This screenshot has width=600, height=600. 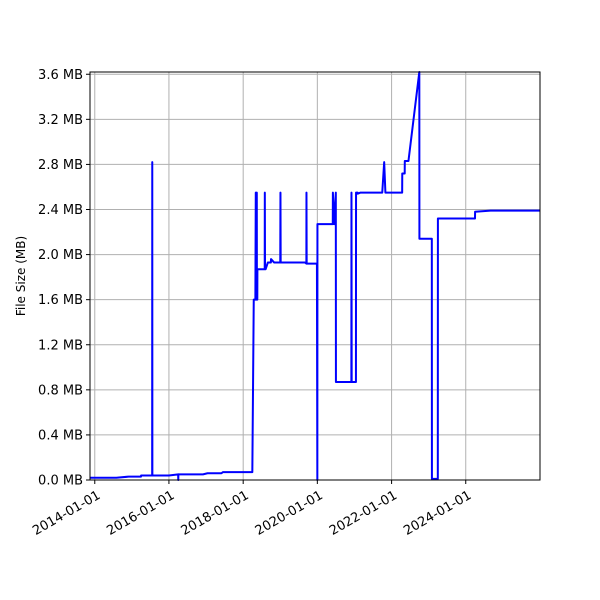 What do you see at coordinates (60, 481) in the screenshot?
I see `y-tick-label: 0.0 MB` at bounding box center [60, 481].